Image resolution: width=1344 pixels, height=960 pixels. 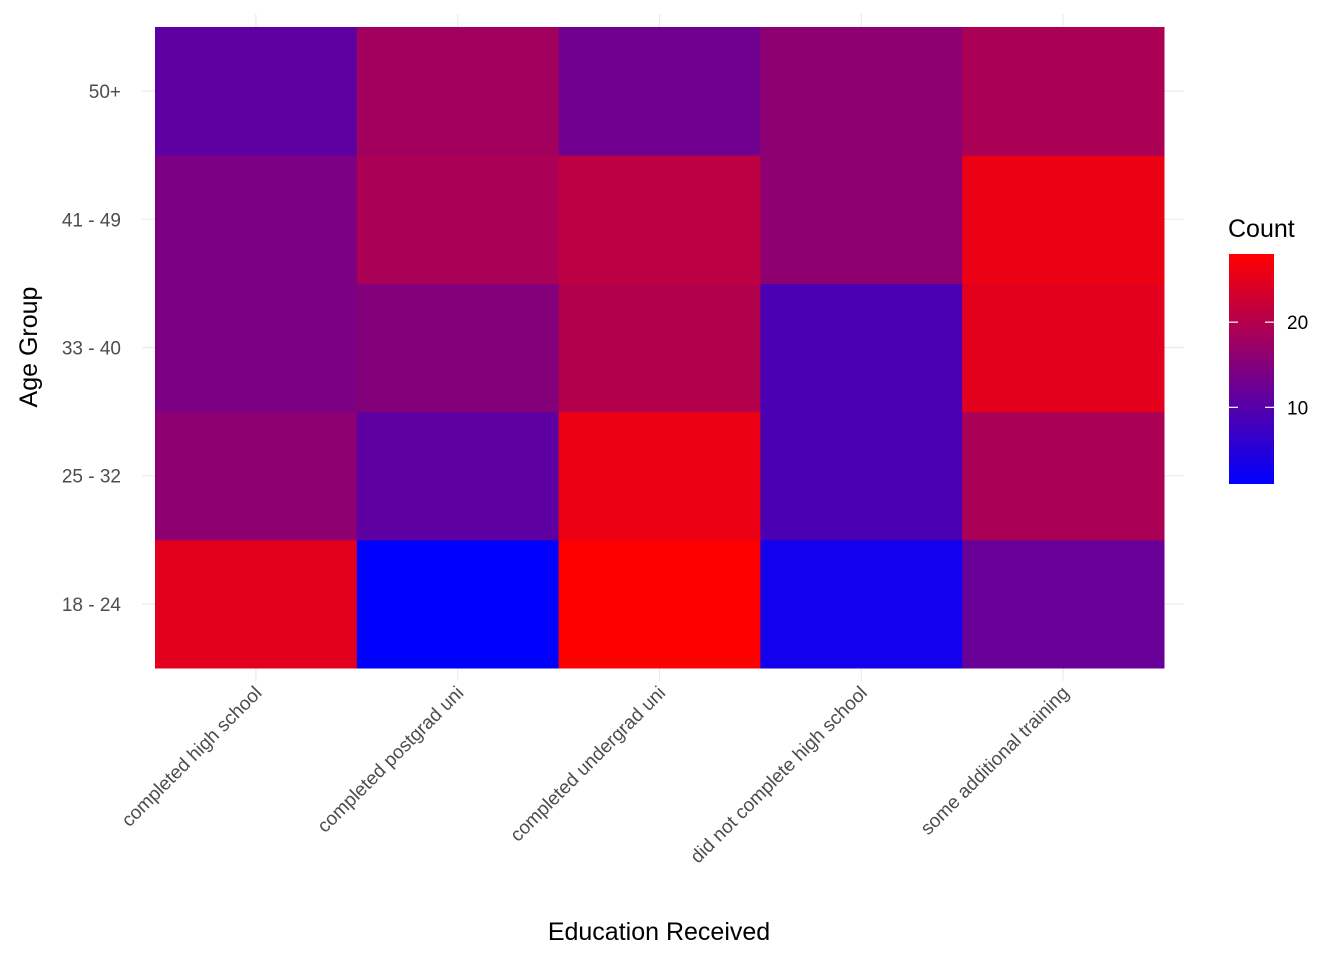 What do you see at coordinates (1297, 408) in the screenshot?
I see `legend-tick-label: 10` at bounding box center [1297, 408].